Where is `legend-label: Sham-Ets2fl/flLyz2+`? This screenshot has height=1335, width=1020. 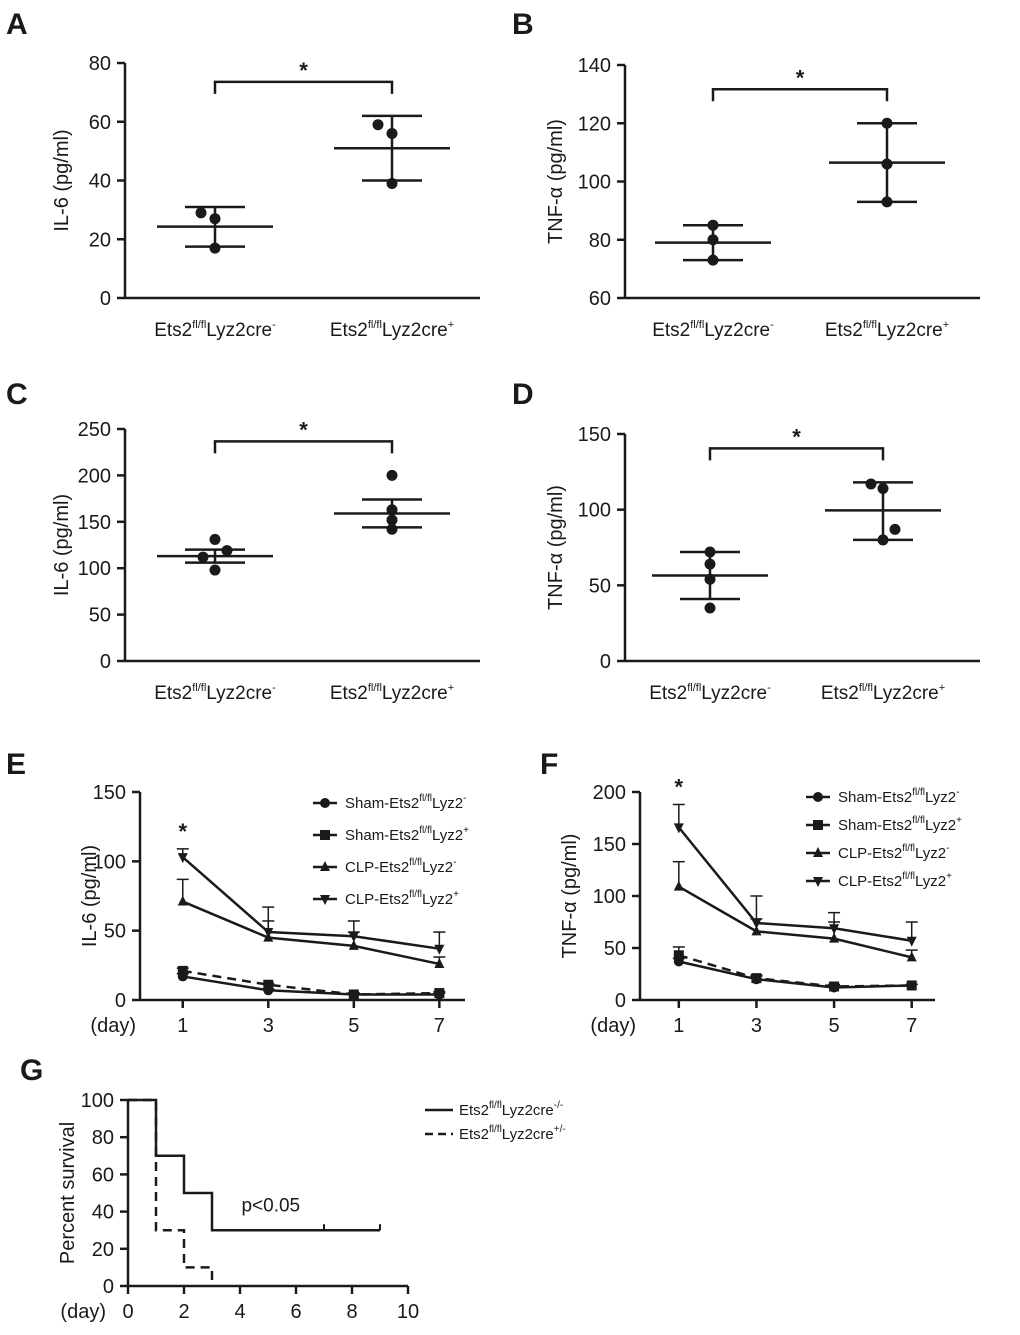
legend-label: Sham-Ets2fl/flLyz2+ is located at coordinates (407, 834).